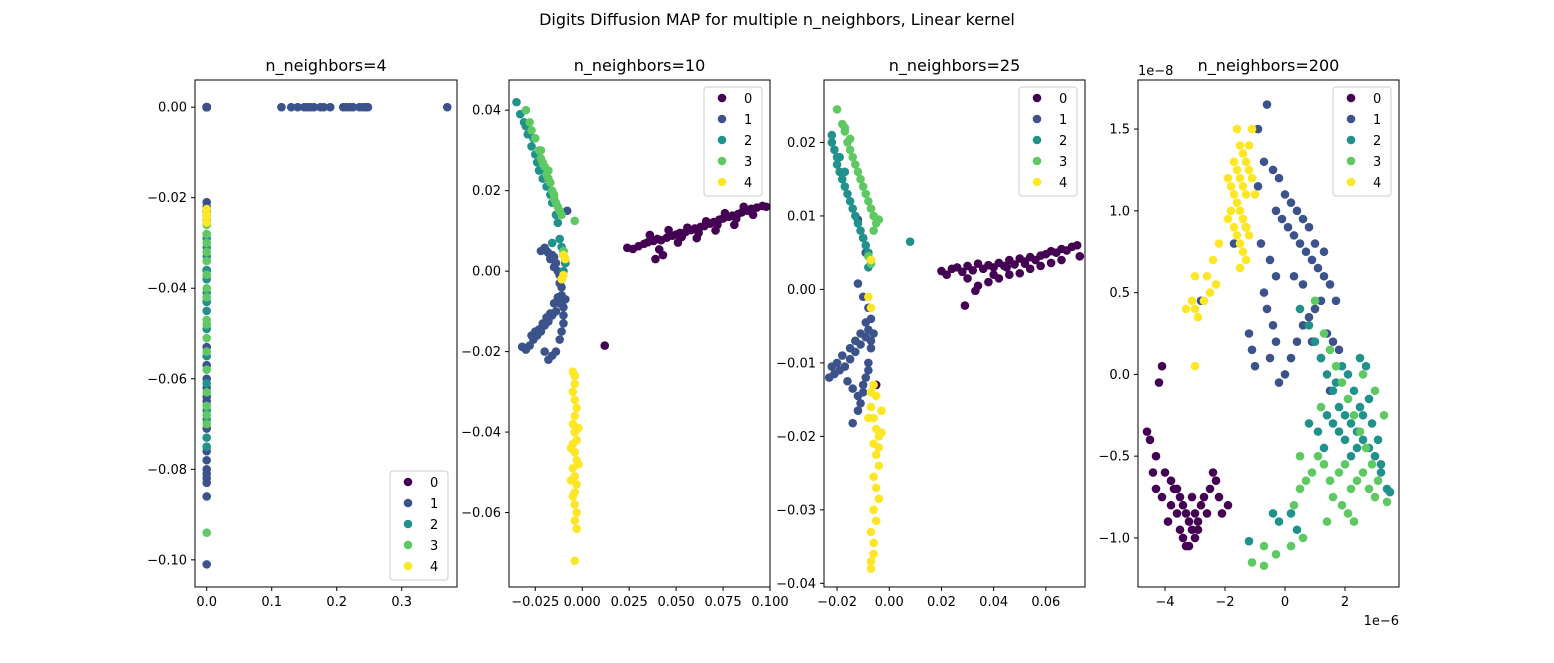  I want to click on legend-label: 0, so click(1377, 99).